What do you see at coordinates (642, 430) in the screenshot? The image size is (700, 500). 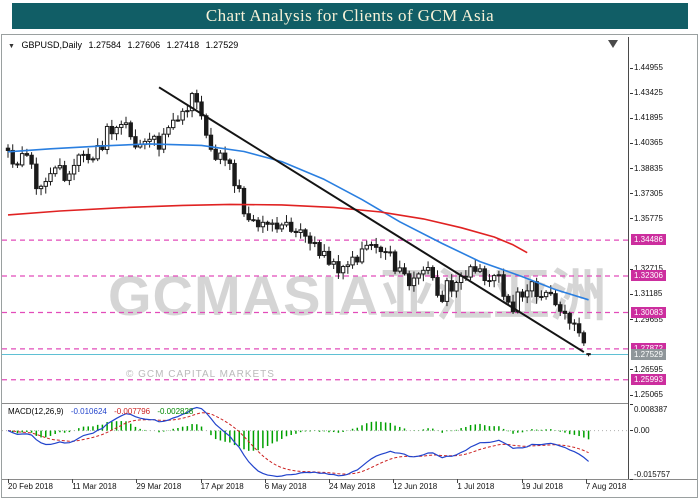 I see `macd-axis-label: 0.00` at bounding box center [642, 430].